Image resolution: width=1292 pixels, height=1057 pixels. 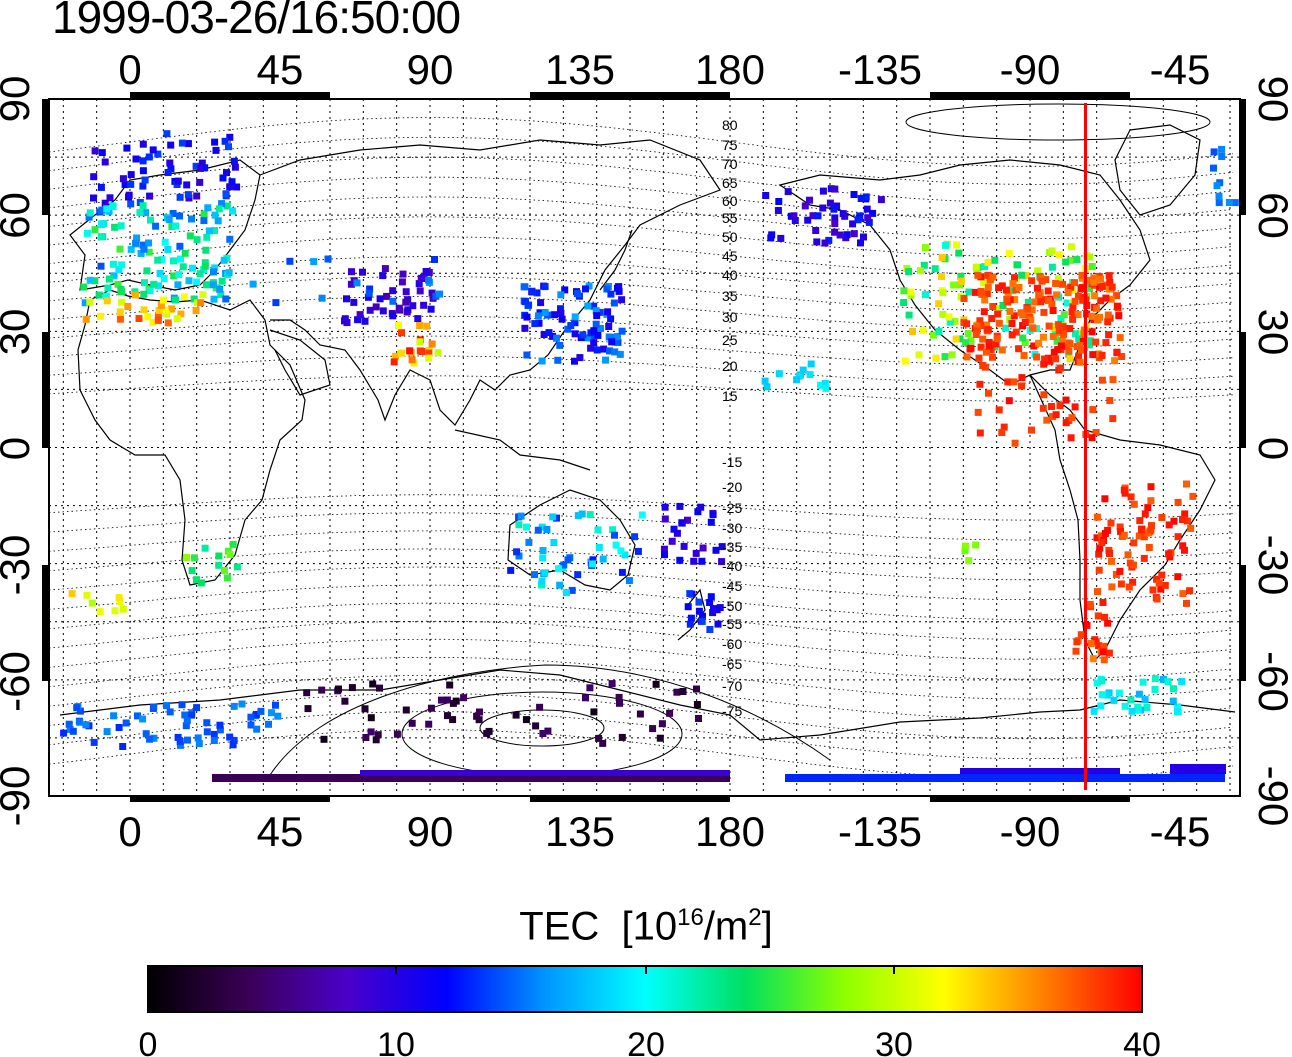 What do you see at coordinates (148, 1041) in the screenshot?
I see `colorbar-tick-label: 0` at bounding box center [148, 1041].